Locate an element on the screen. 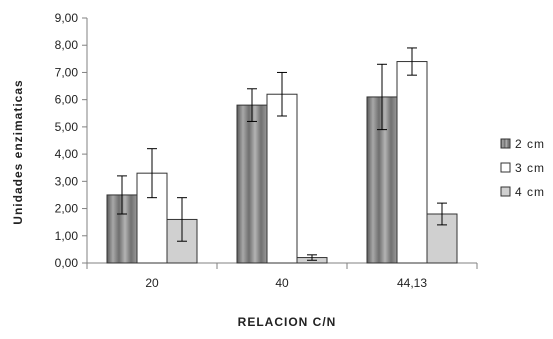  y-tick-label: 3,00 is located at coordinates (67, 181).